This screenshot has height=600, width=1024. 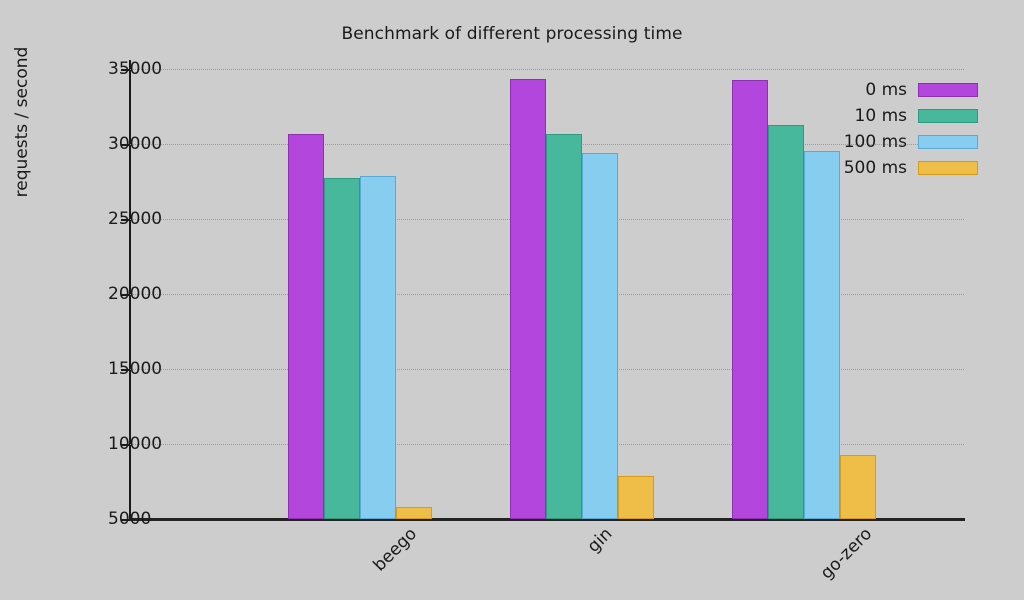 What do you see at coordinates (846, 554) in the screenshot?
I see `x-tick-label: go-zero` at bounding box center [846, 554].